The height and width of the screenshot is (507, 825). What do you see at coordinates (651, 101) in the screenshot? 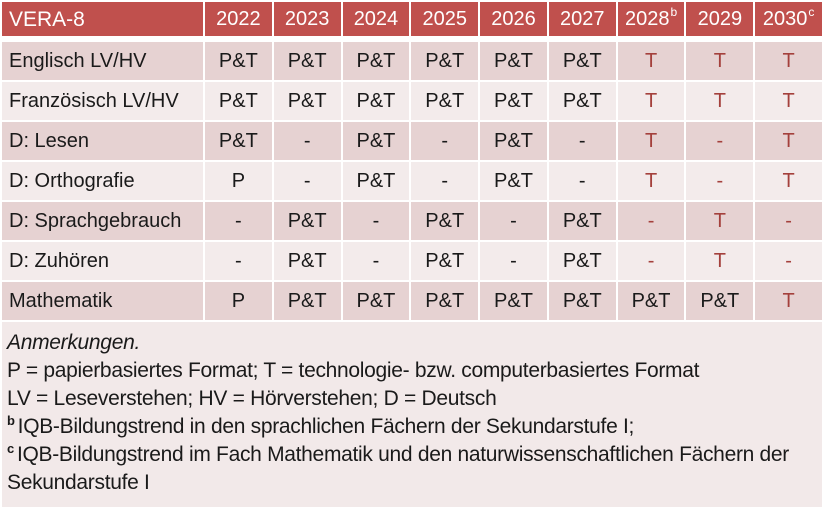
I see `value-cell-2028-row1: T` at bounding box center [651, 101].